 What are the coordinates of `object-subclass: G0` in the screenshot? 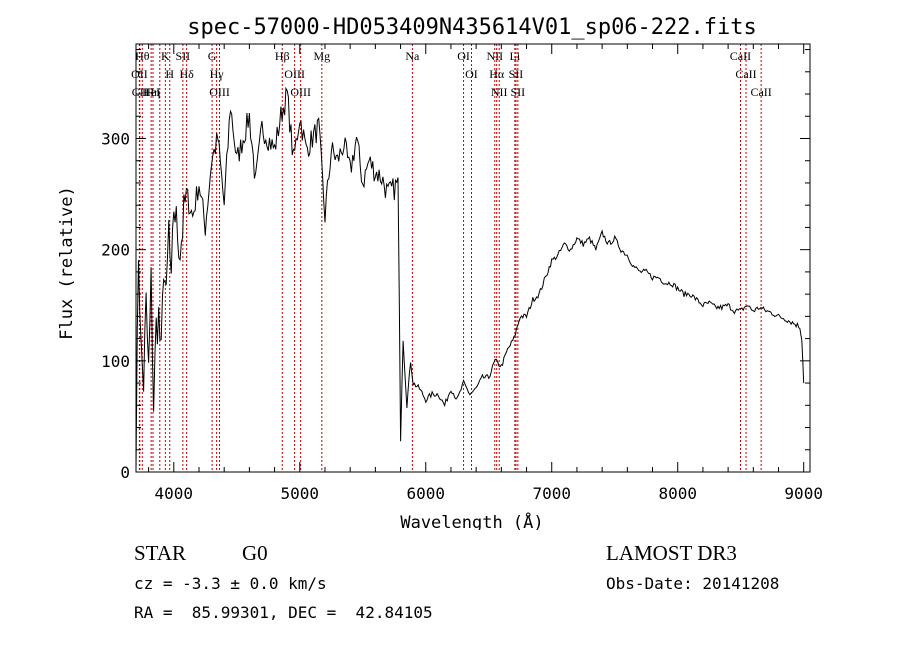 It's located at (255, 553).